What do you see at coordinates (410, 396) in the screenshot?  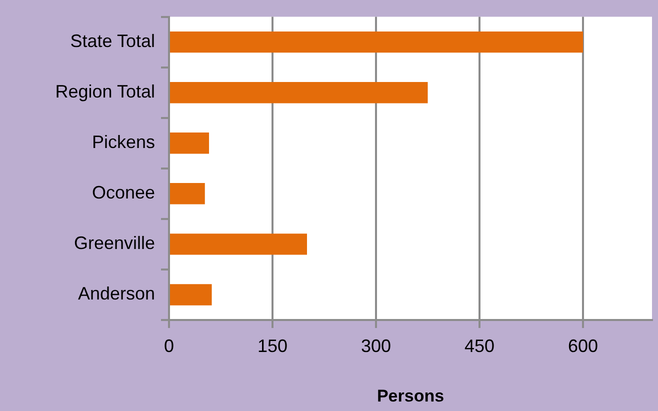 I see `x-axis-title: Persons` at bounding box center [410, 396].